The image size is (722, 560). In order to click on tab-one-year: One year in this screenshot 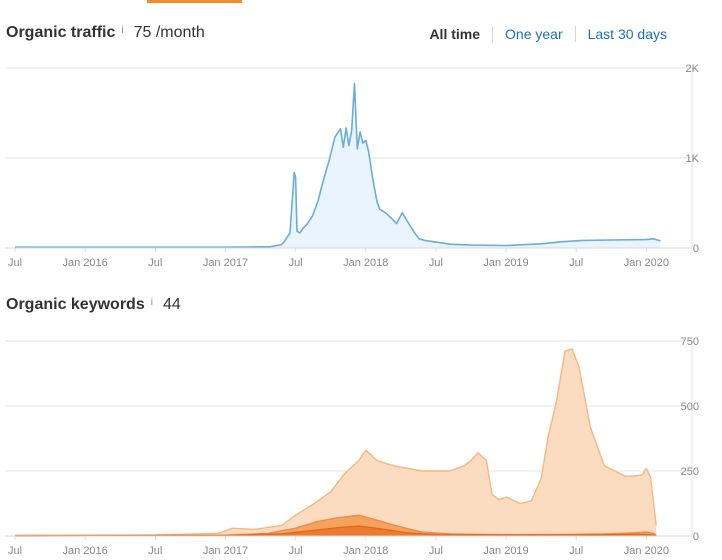, I will do `click(533, 34)`.